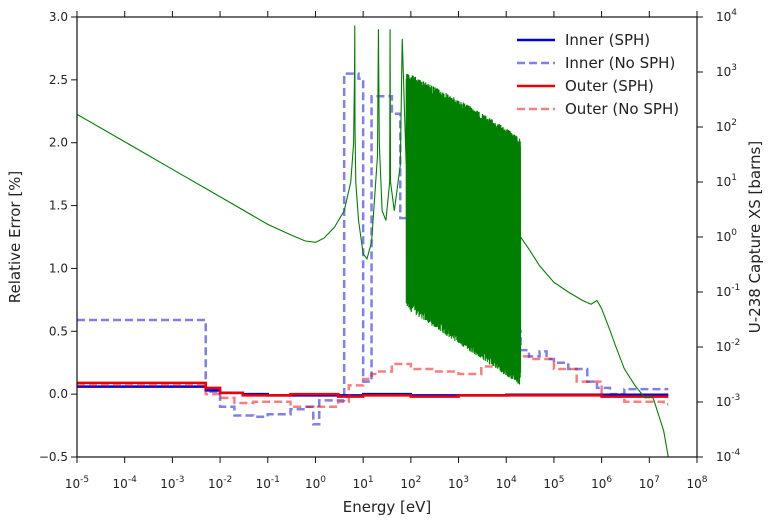 The height and width of the screenshot is (524, 773). What do you see at coordinates (728, 346) in the screenshot?
I see `y2-tick-label: 10⁻²` at bounding box center [728, 346].